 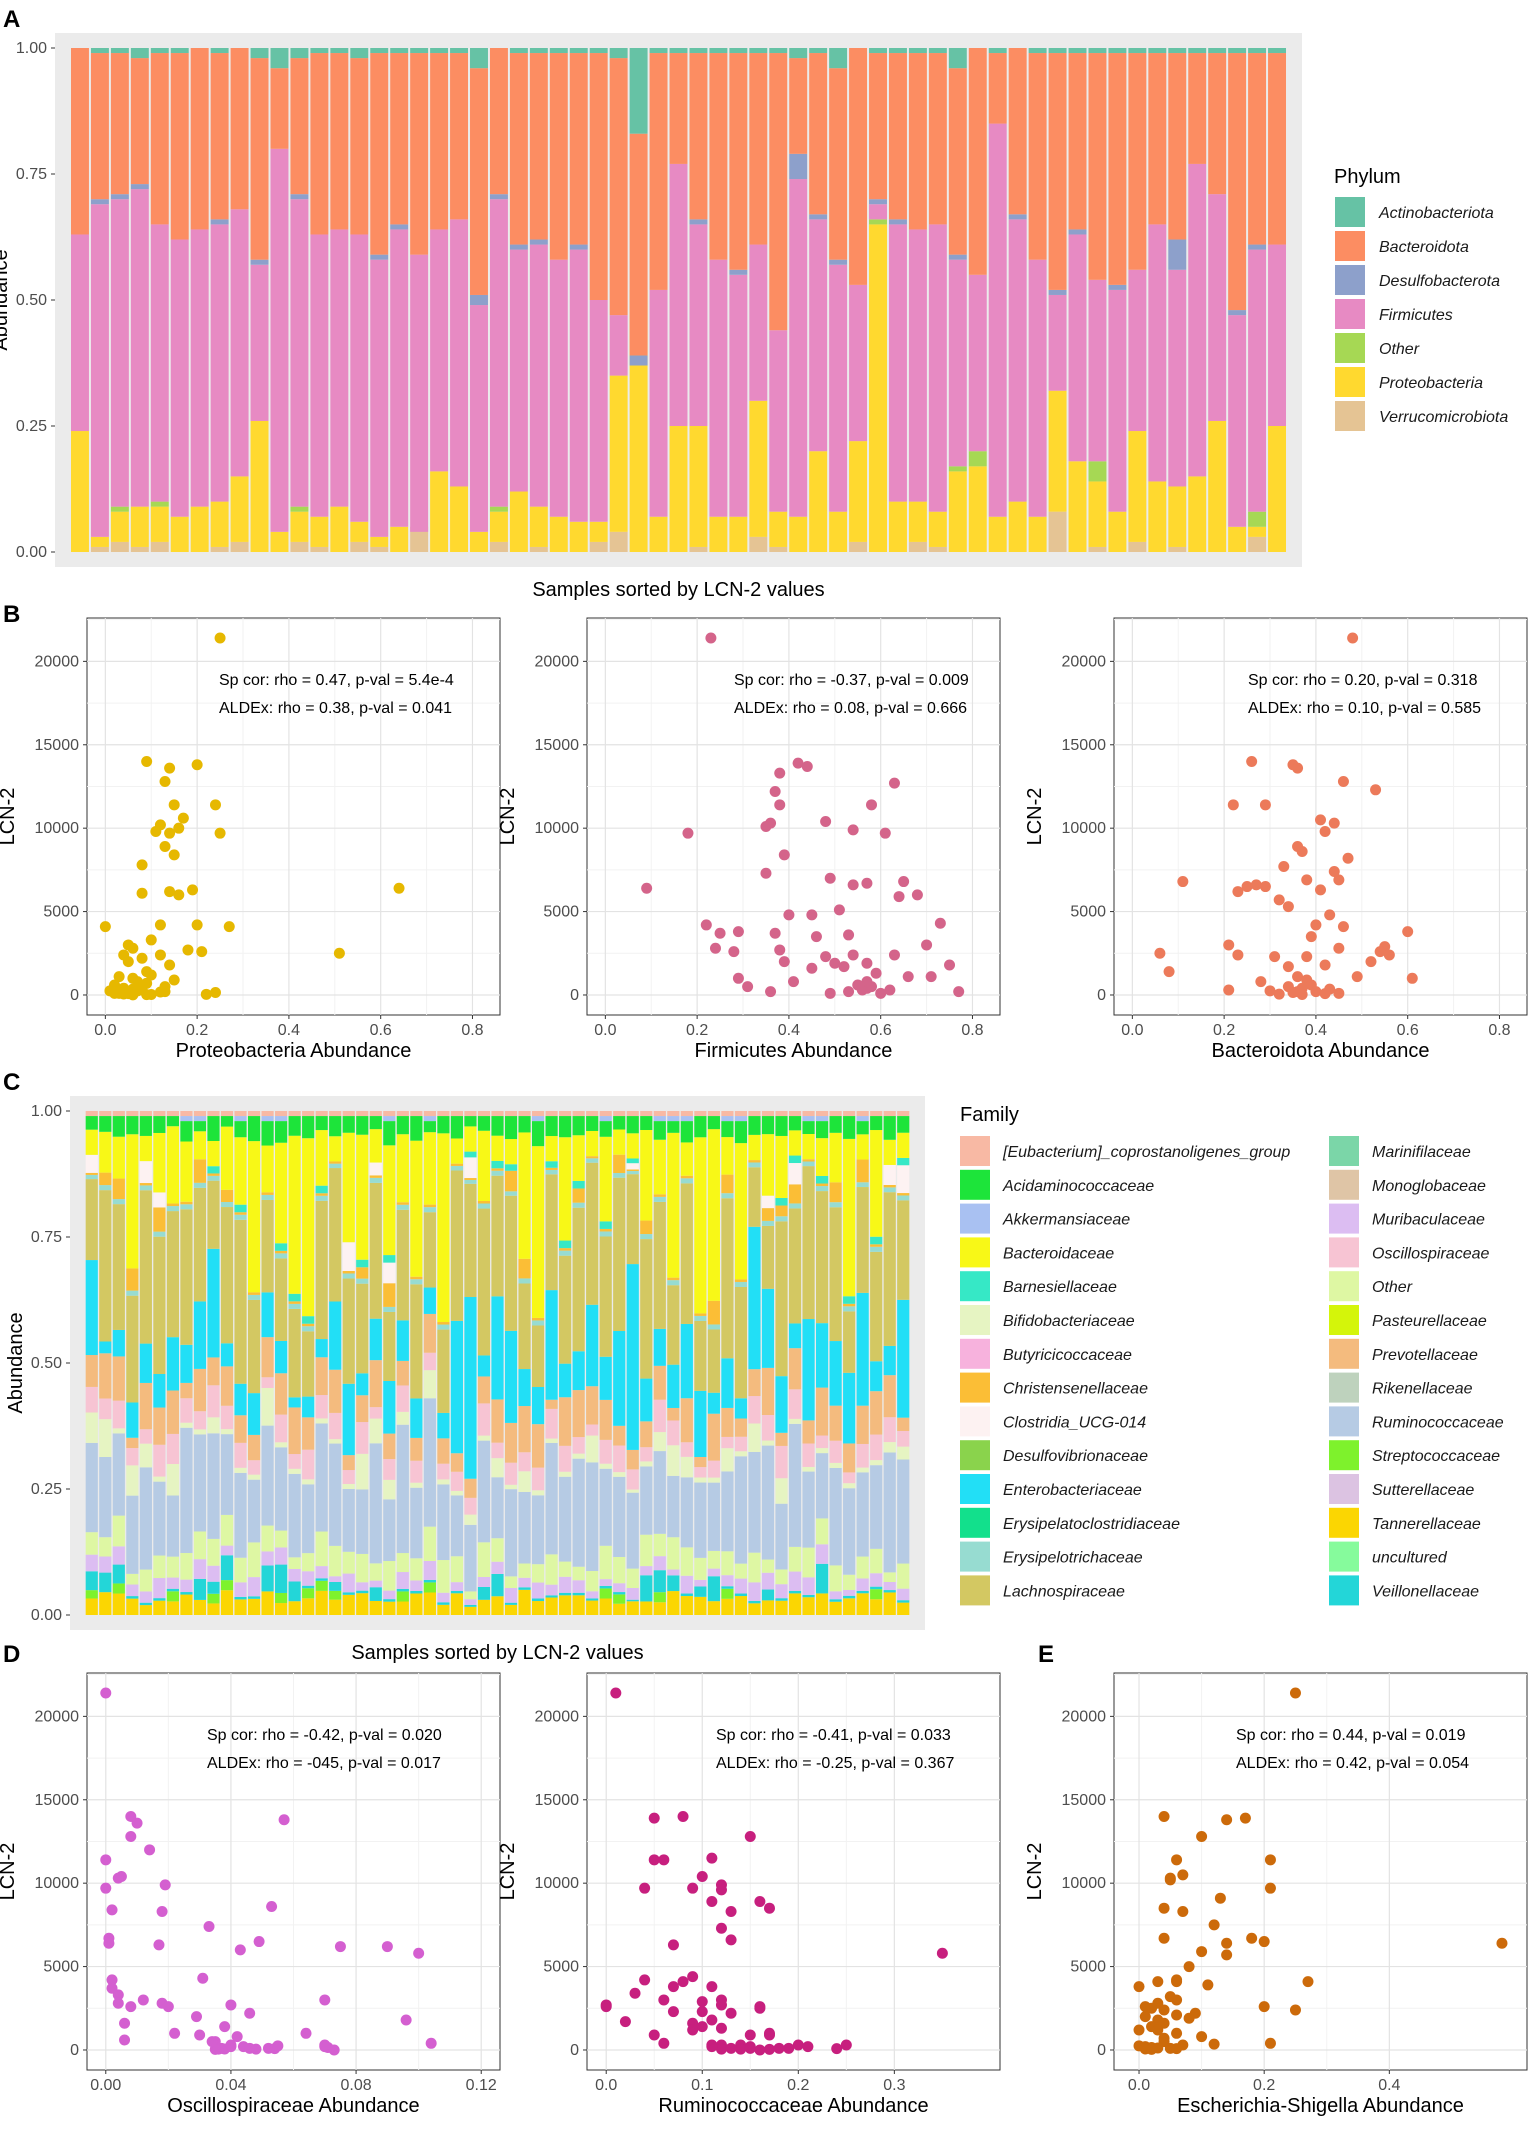 I want to click on x-tick-label: 0.0, so click(x=1132, y=1030).